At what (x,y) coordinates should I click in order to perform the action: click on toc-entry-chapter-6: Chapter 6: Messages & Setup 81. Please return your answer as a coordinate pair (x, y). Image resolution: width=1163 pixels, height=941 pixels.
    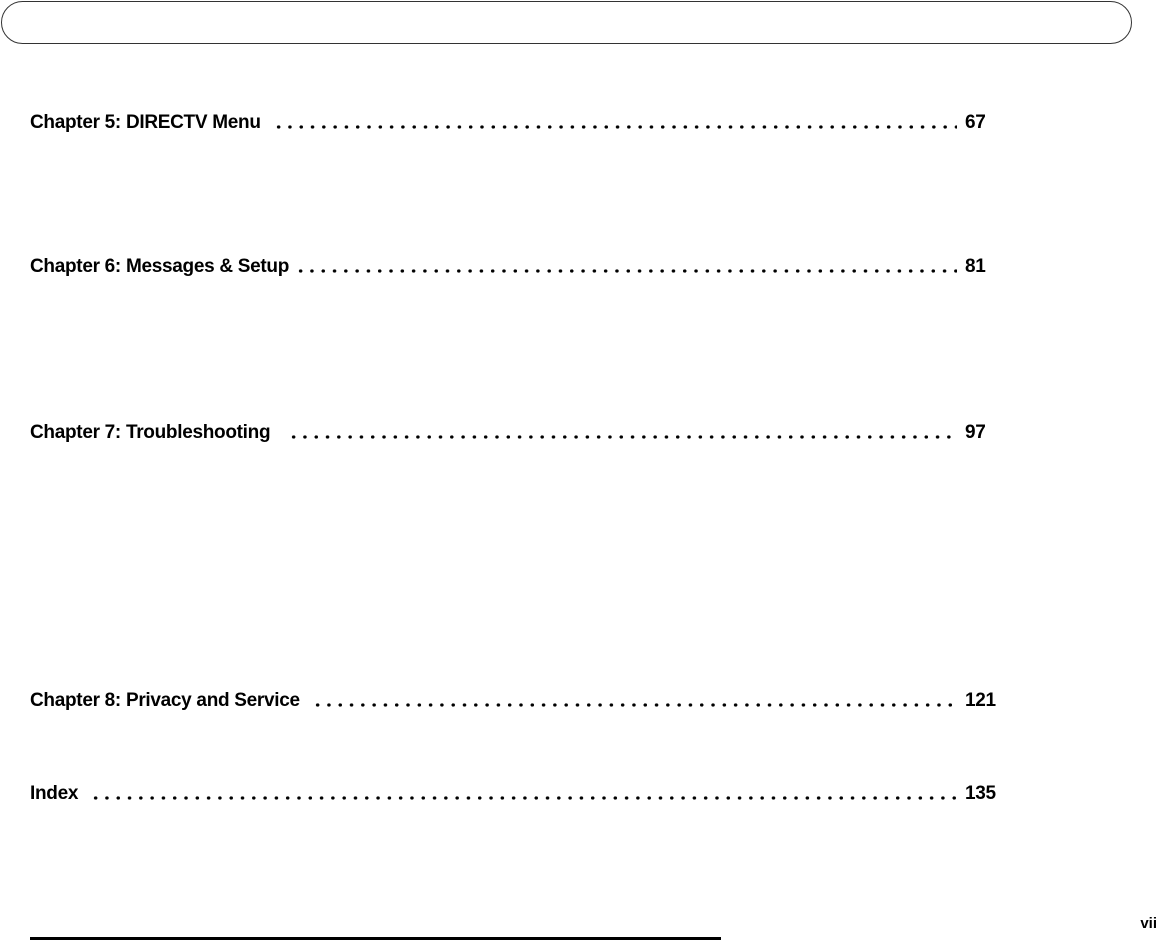
    Looking at the image, I should click on (517, 266).